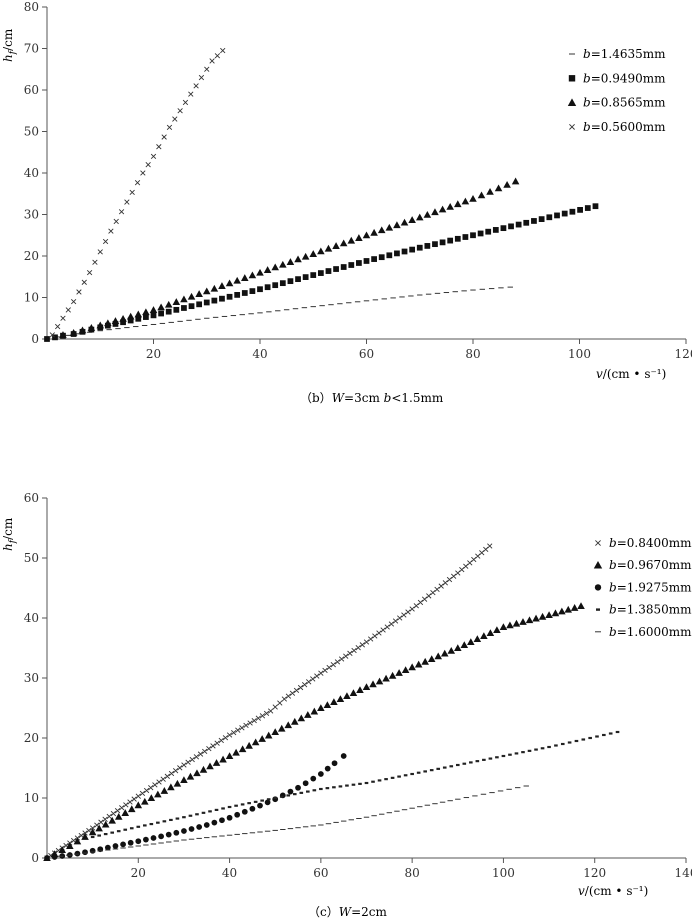  Describe the element at coordinates (31, 215) in the screenshot. I see `y-tick-label: 30` at that location.